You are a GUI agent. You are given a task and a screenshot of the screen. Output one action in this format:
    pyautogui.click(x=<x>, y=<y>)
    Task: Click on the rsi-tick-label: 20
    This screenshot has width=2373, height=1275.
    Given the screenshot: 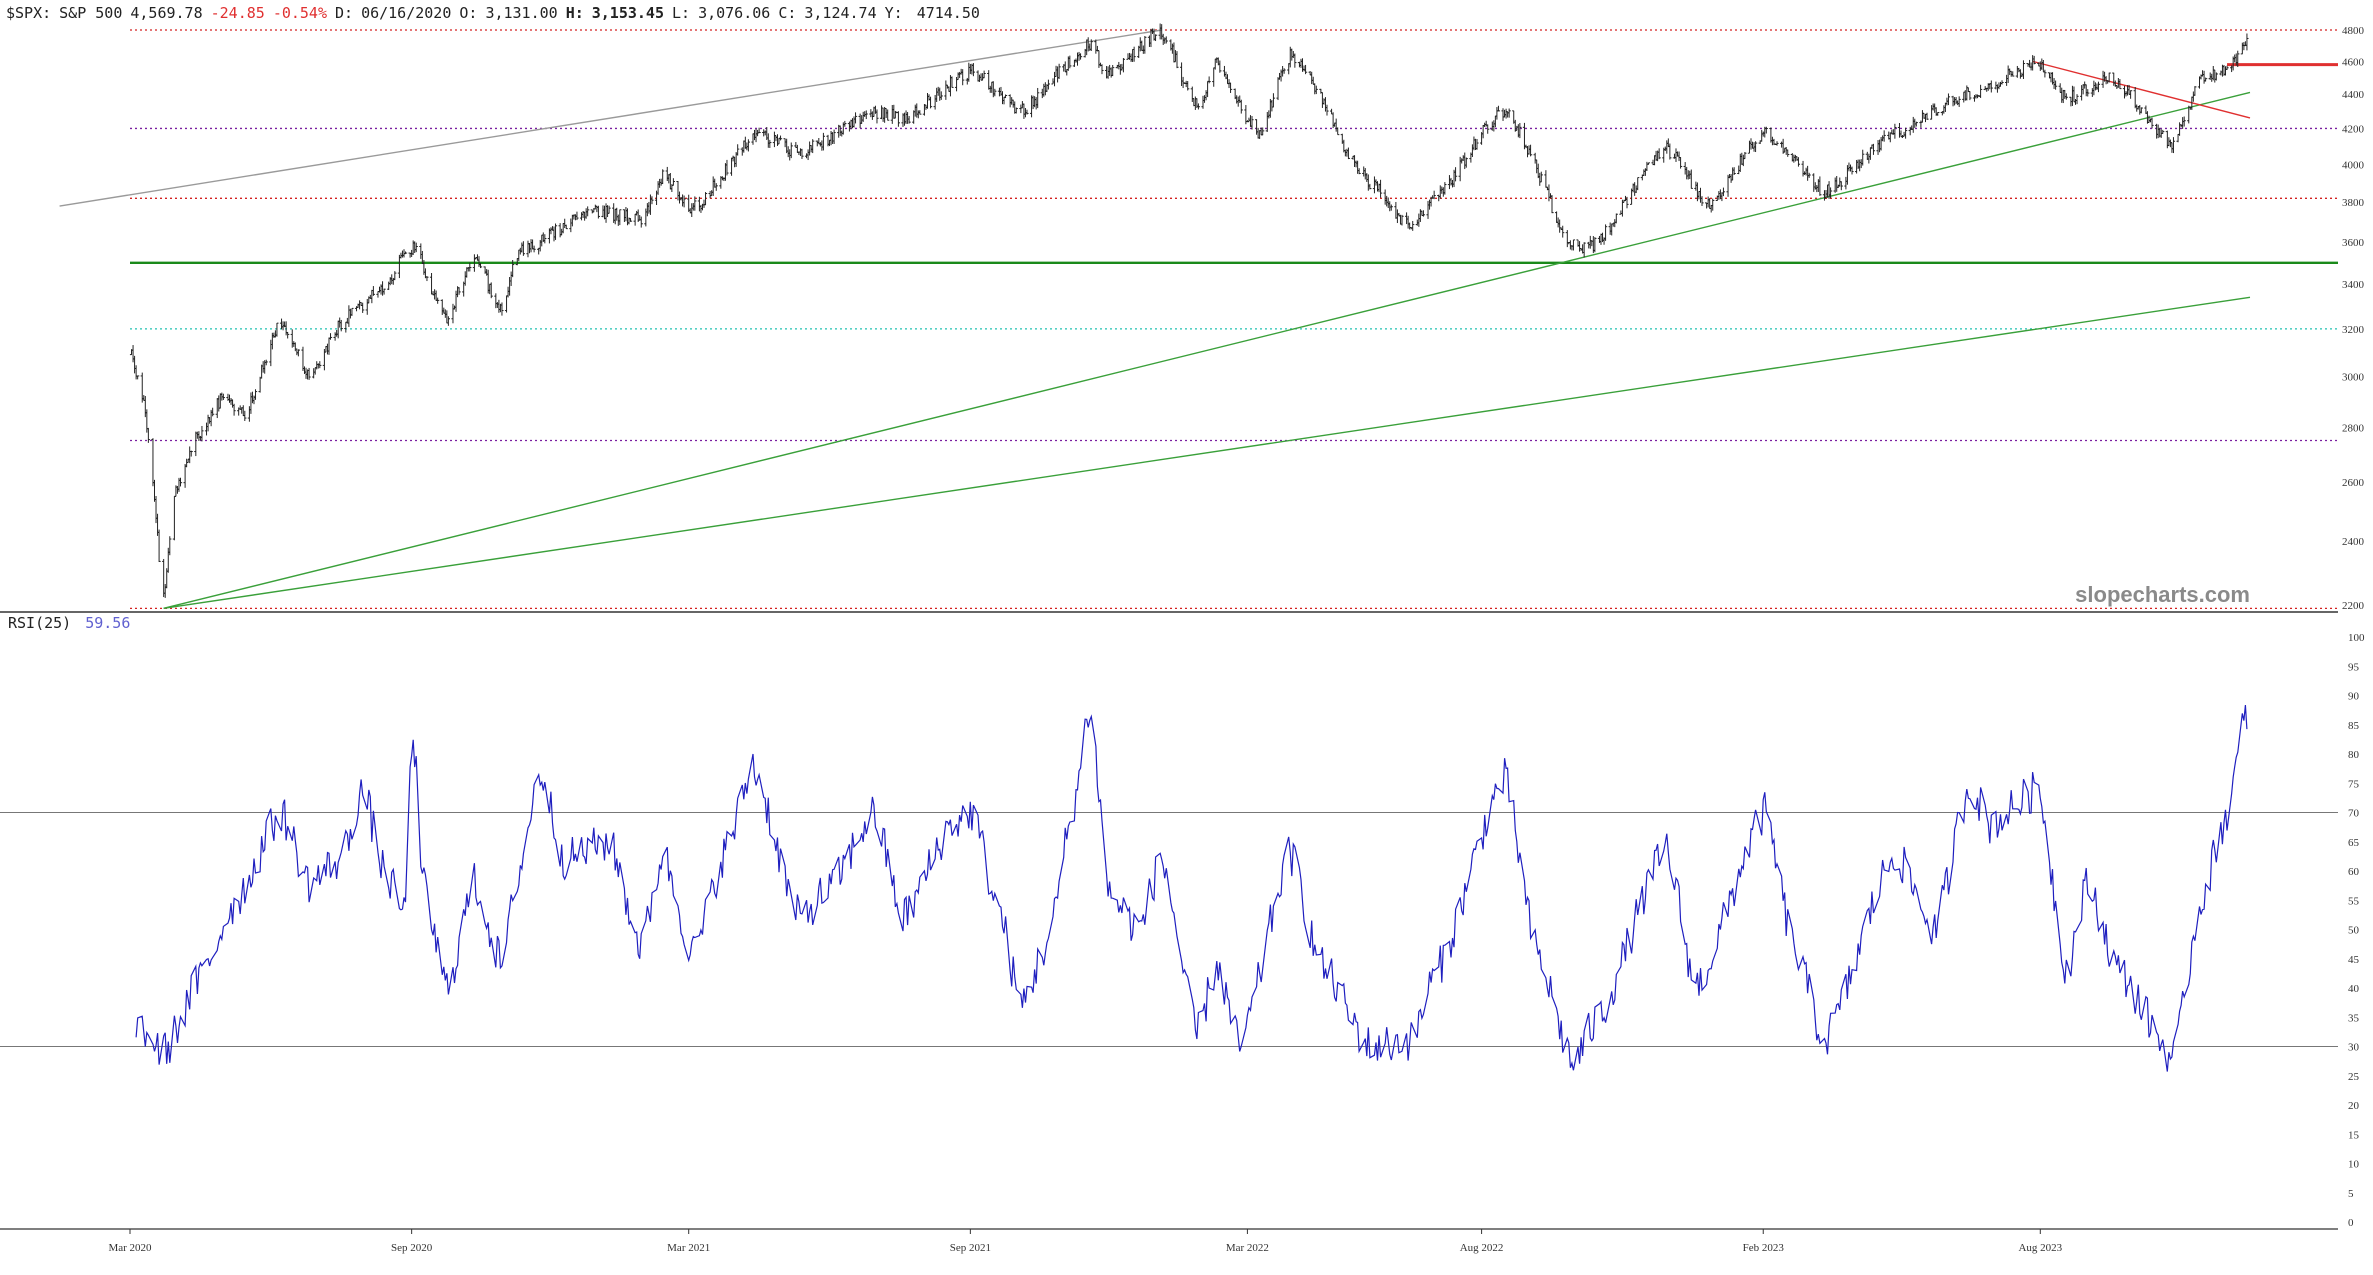 What is the action you would take?
    pyautogui.click(x=2354, y=1106)
    